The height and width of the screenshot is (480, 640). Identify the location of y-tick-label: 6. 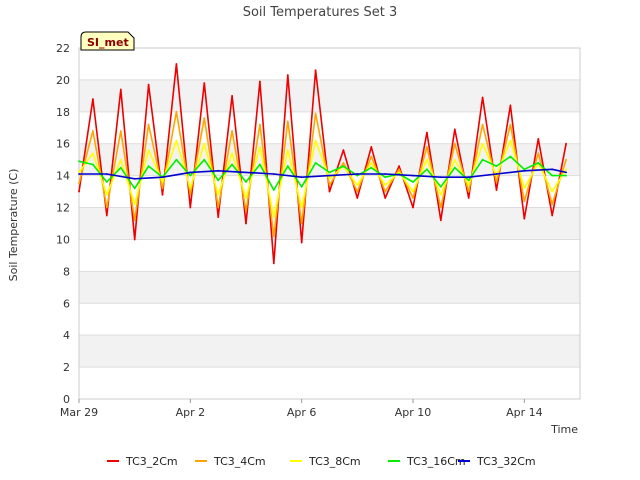
(66, 303).